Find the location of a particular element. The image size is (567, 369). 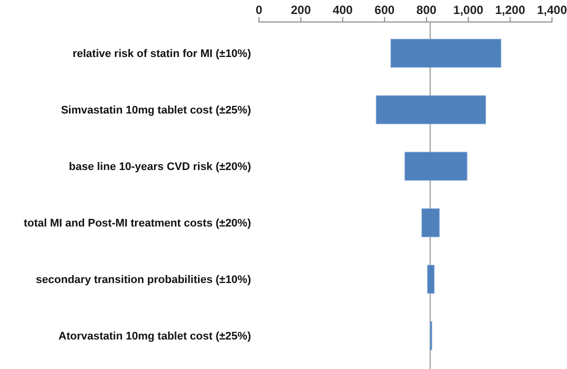

x-tick-label: 0 is located at coordinates (259, 10).